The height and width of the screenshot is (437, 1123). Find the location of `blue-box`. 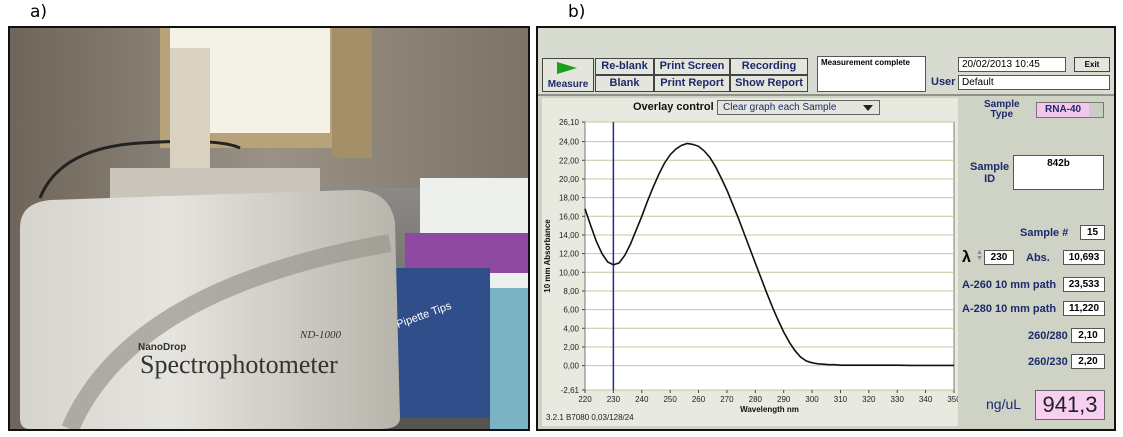

blue-box is located at coordinates (509, 358).